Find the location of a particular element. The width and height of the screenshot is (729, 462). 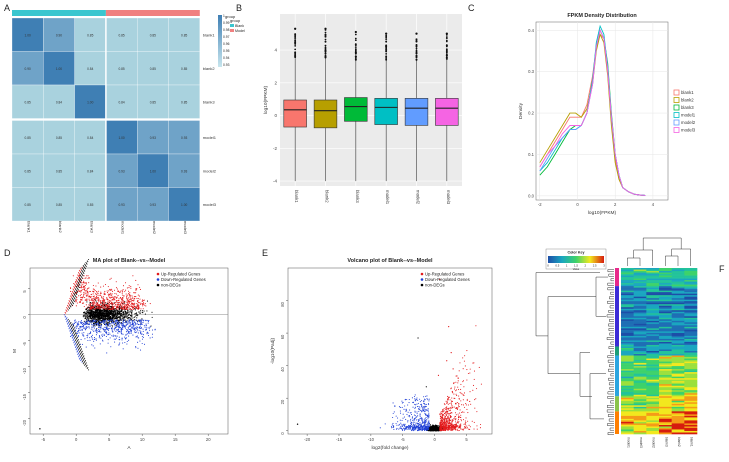

legend-swatch is located at coordinates (676, 92).